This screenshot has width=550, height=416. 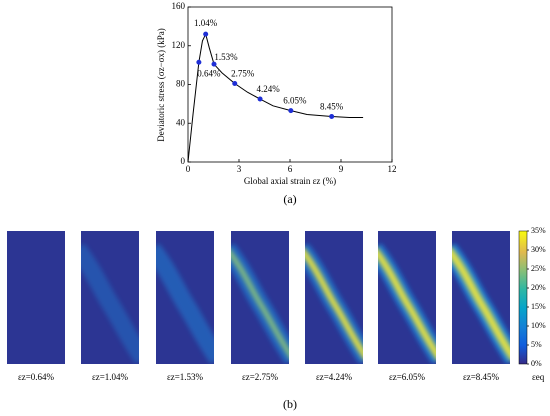 What do you see at coordinates (538, 230) in the screenshot?
I see `colorbar-tick-label: 35%` at bounding box center [538, 230].